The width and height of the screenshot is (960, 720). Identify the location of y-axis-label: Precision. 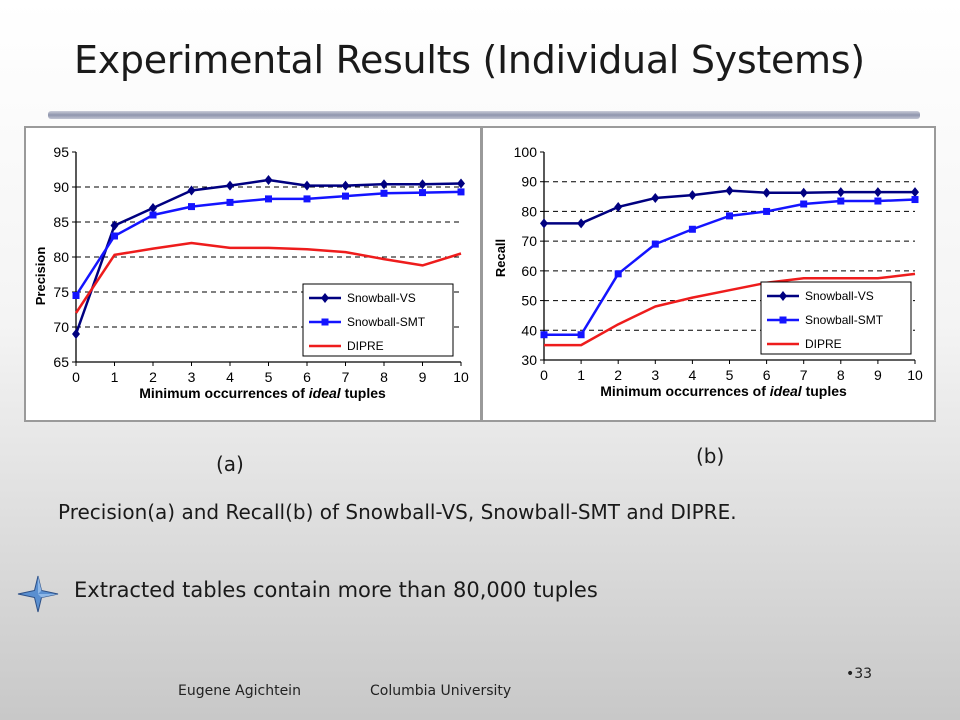
(40, 276).